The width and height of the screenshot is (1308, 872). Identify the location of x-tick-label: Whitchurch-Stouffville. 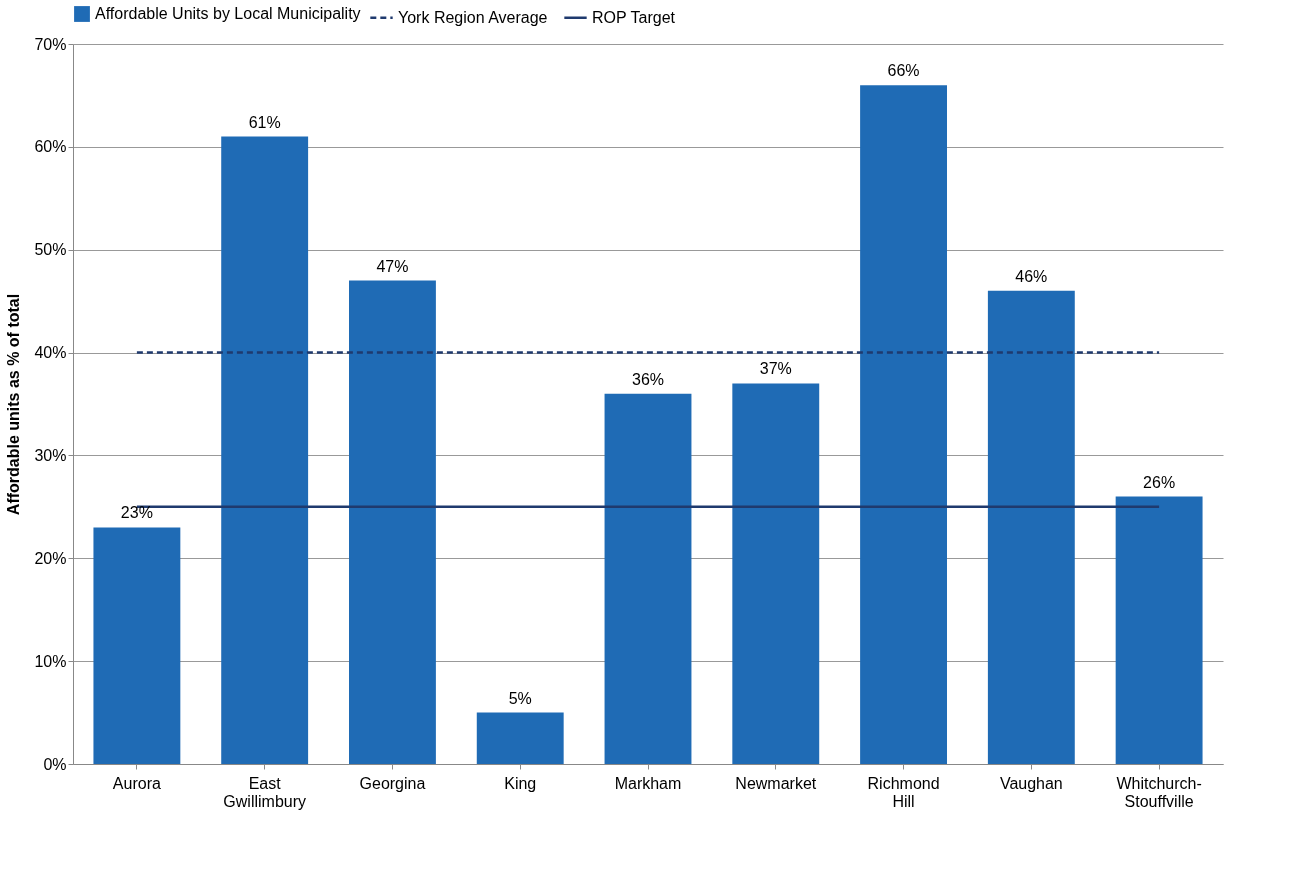
(1159, 792).